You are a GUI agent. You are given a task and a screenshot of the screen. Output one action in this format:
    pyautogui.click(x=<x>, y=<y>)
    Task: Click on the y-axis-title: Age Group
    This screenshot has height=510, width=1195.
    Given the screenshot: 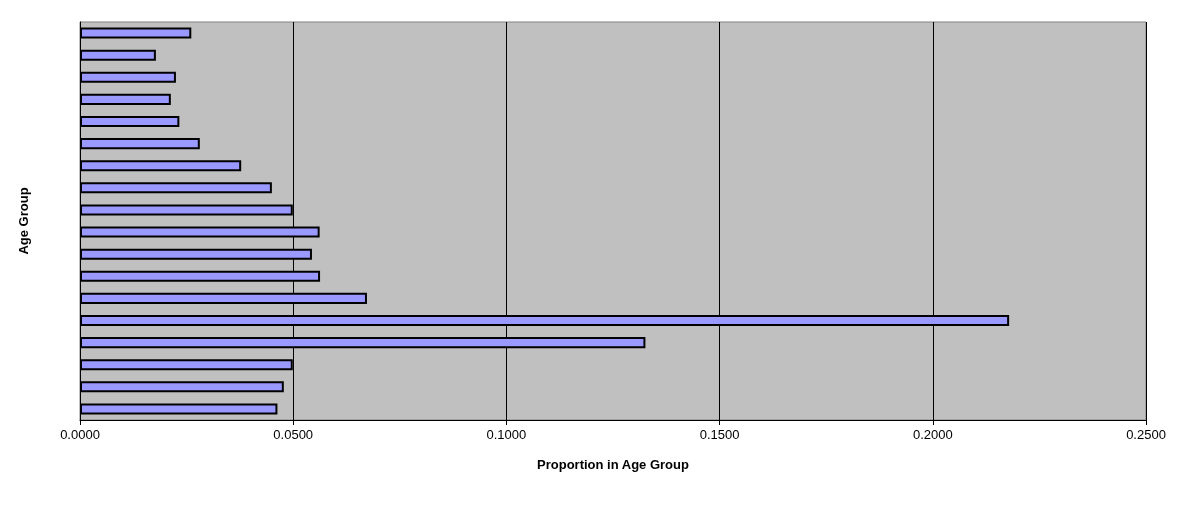 What is the action you would take?
    pyautogui.click(x=23, y=221)
    